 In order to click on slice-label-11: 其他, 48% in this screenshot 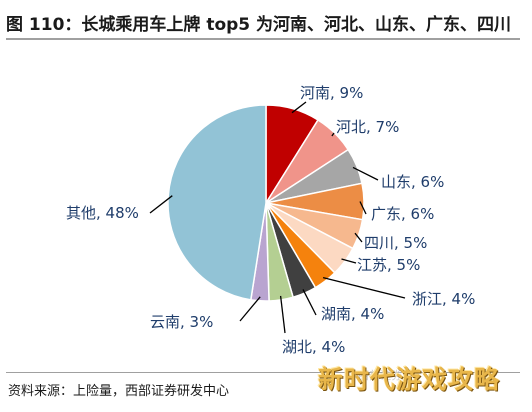, I will do `click(102, 213)`.